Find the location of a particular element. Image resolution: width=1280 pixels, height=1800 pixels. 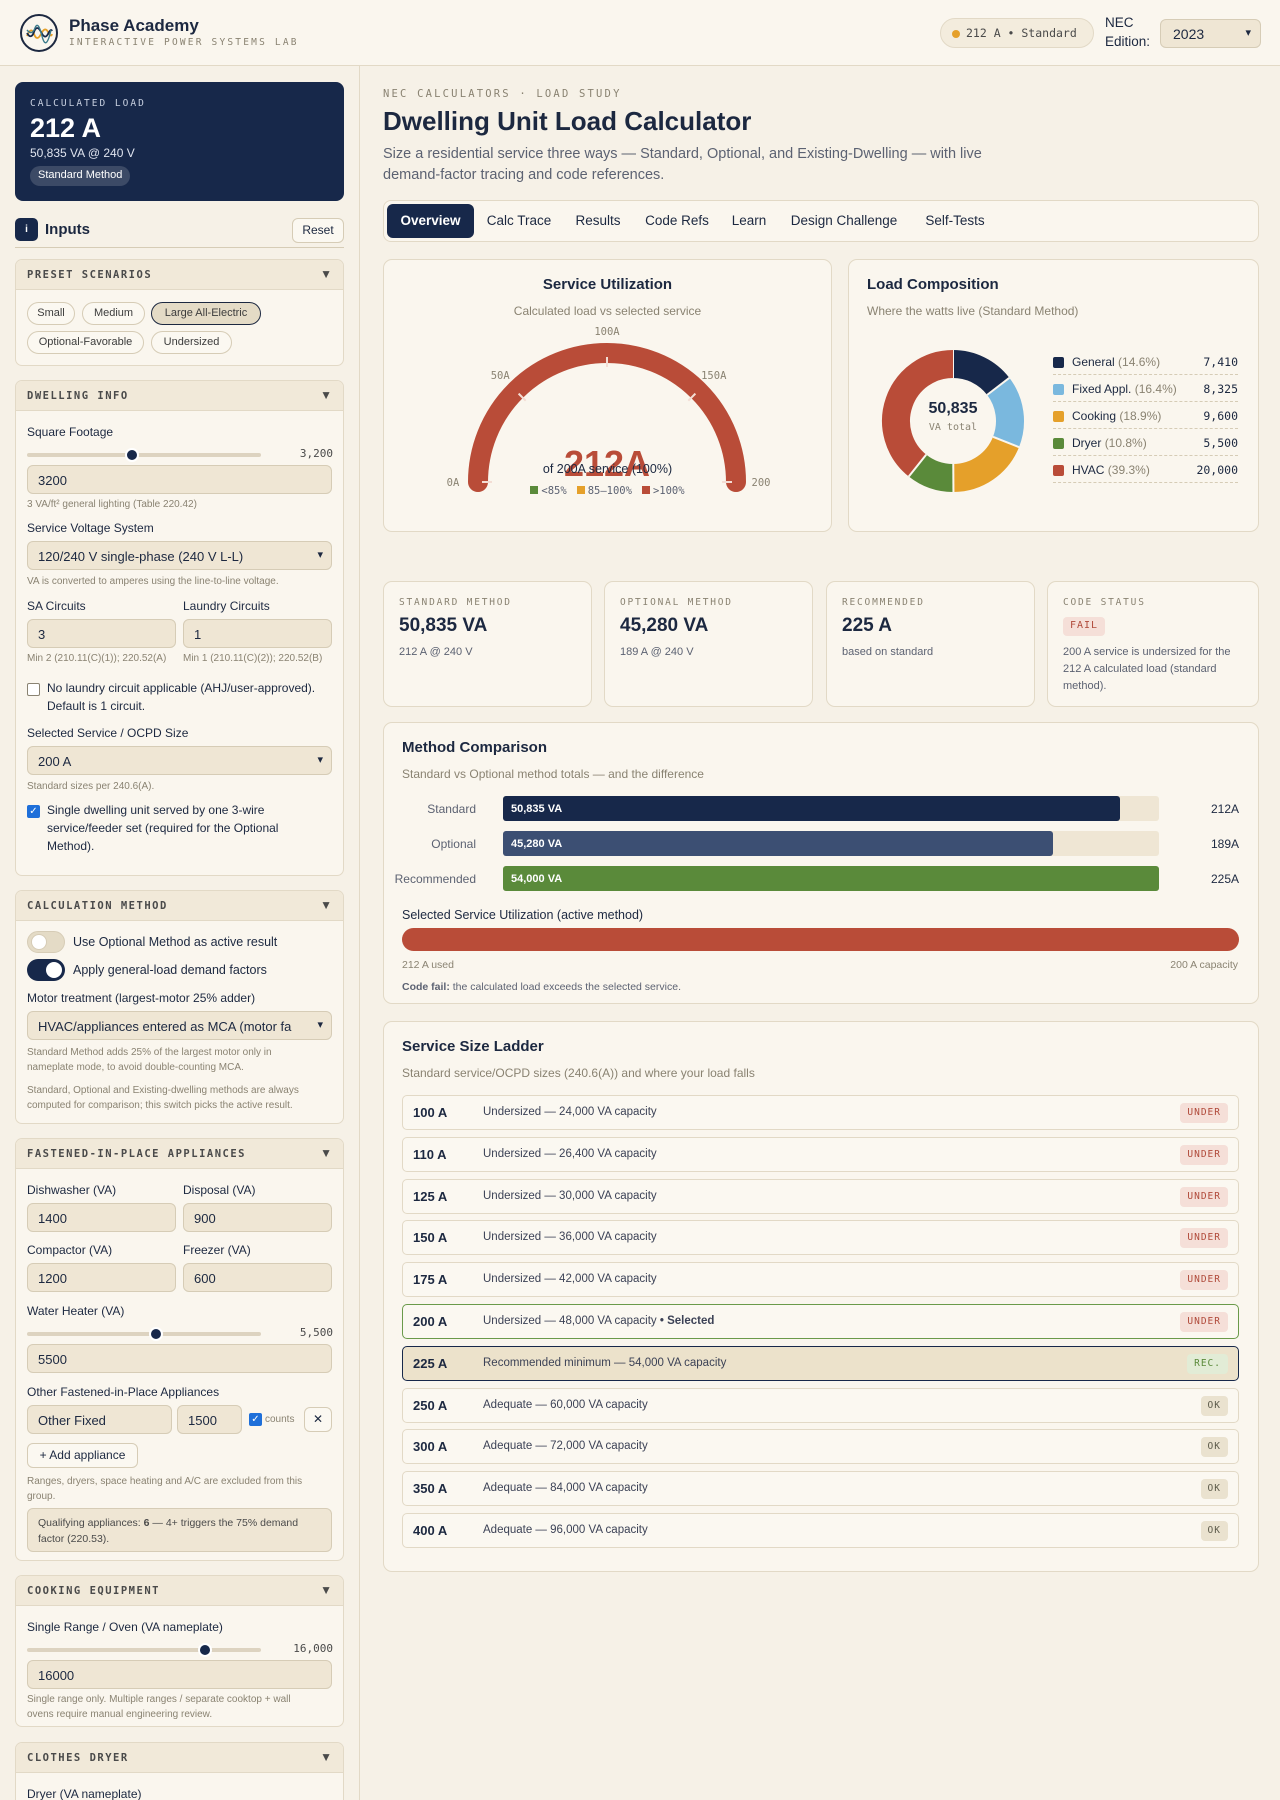

sa-circuits-input: 3 is located at coordinates (101, 633).